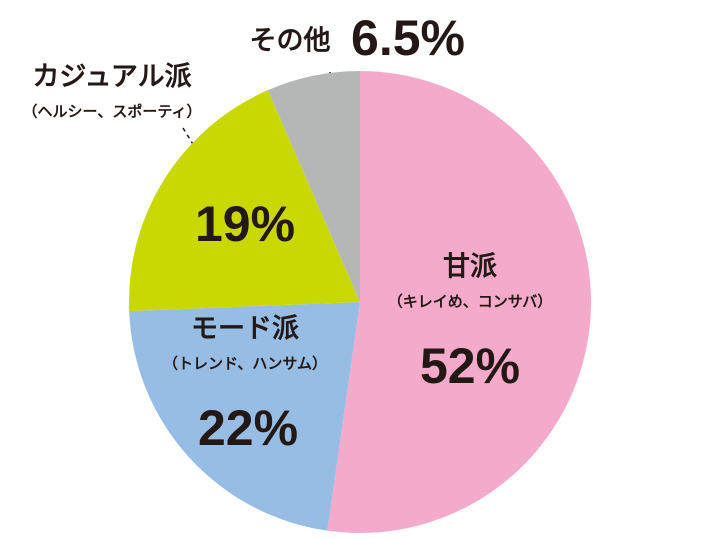 This screenshot has width=720, height=540. I want to click on value-label: 52%, so click(470, 366).